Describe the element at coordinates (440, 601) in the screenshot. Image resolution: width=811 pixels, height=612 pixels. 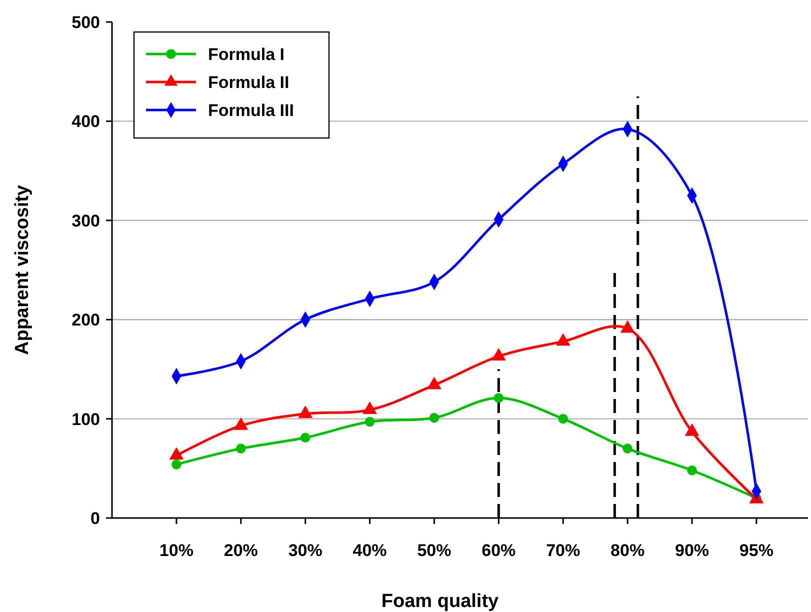
I see `x-axis-title: Foam quality` at that location.